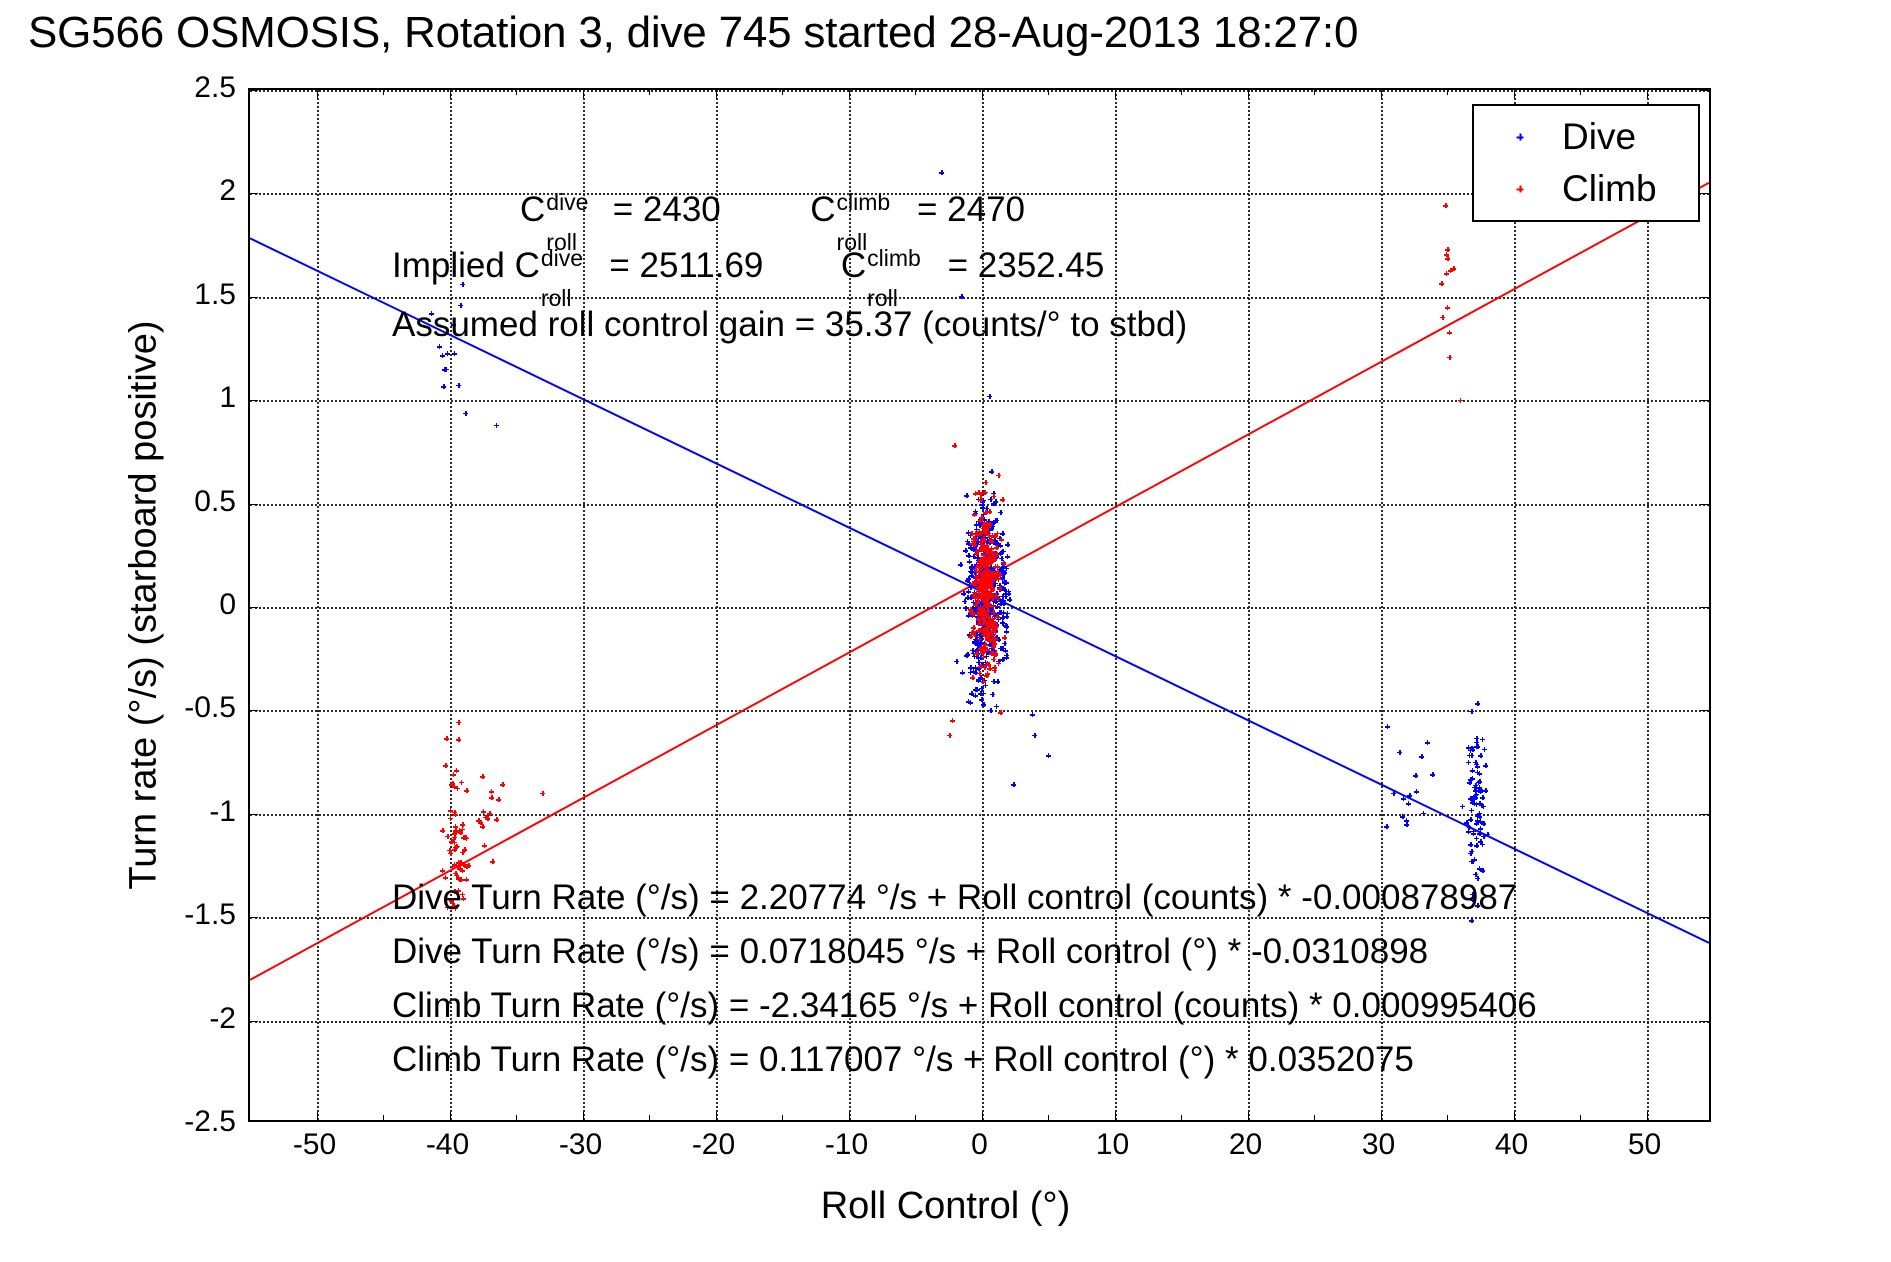 This screenshot has height=1262, width=1891. Describe the element at coordinates (1511, 1144) in the screenshot. I see `x-tick-label: 40` at that location.